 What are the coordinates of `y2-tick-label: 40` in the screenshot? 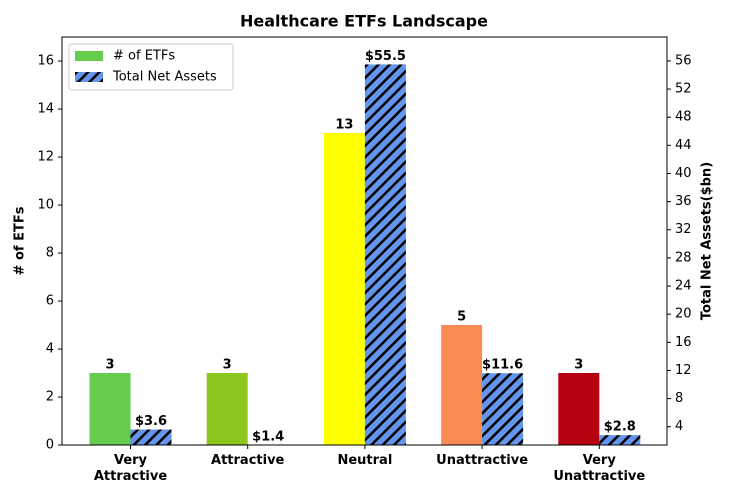 It's located at (683, 173).